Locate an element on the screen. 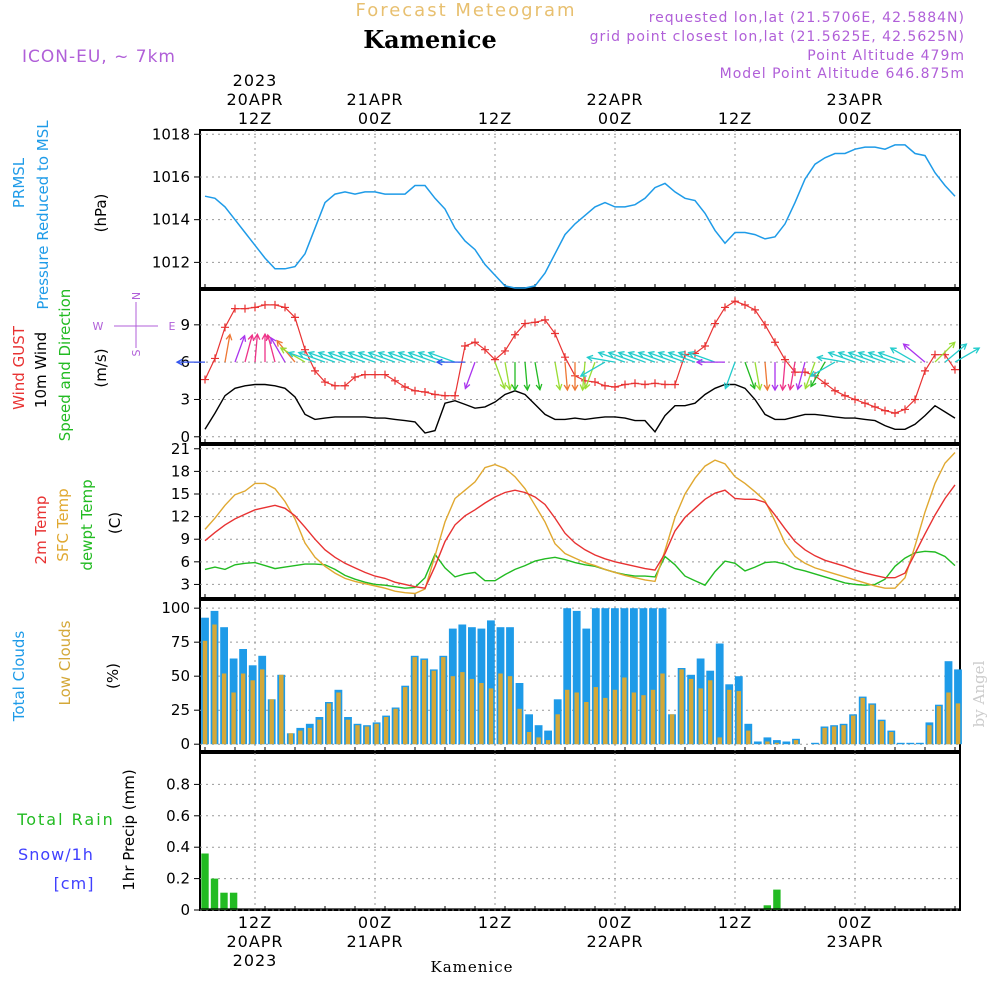 The width and height of the screenshot is (1000, 1000). pressure-line is located at coordinates (580, 216).